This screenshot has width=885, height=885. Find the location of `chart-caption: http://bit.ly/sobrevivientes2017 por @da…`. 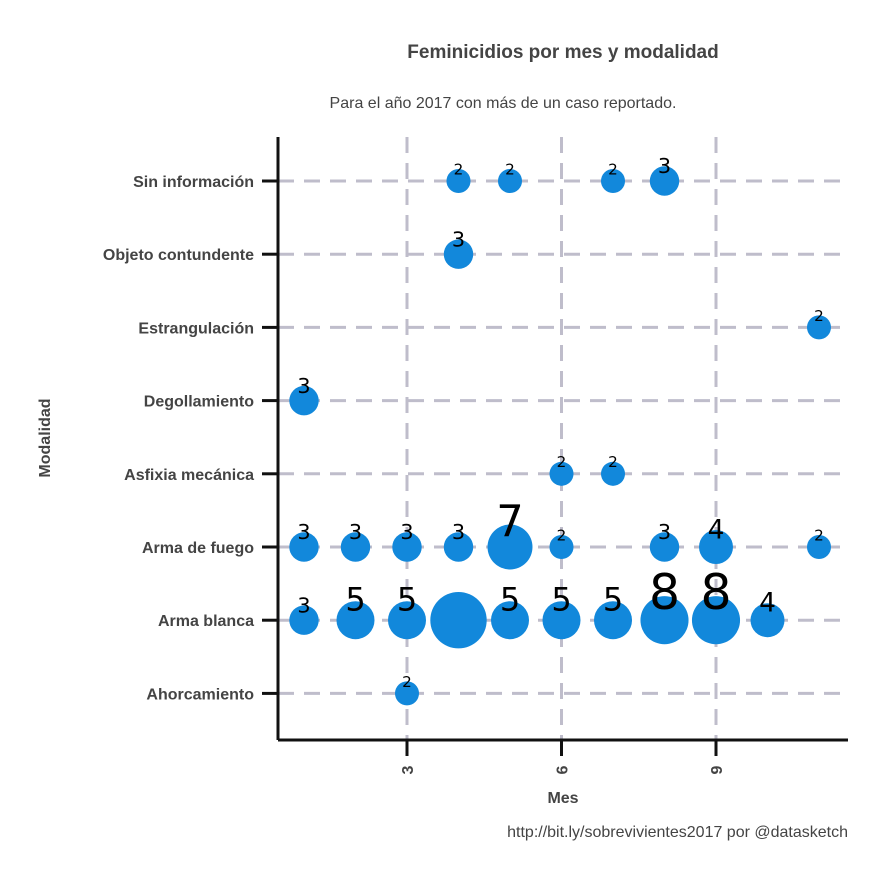

chart-caption: http://bit.ly/sobrevivientes2017 por @da… is located at coordinates (677, 832).